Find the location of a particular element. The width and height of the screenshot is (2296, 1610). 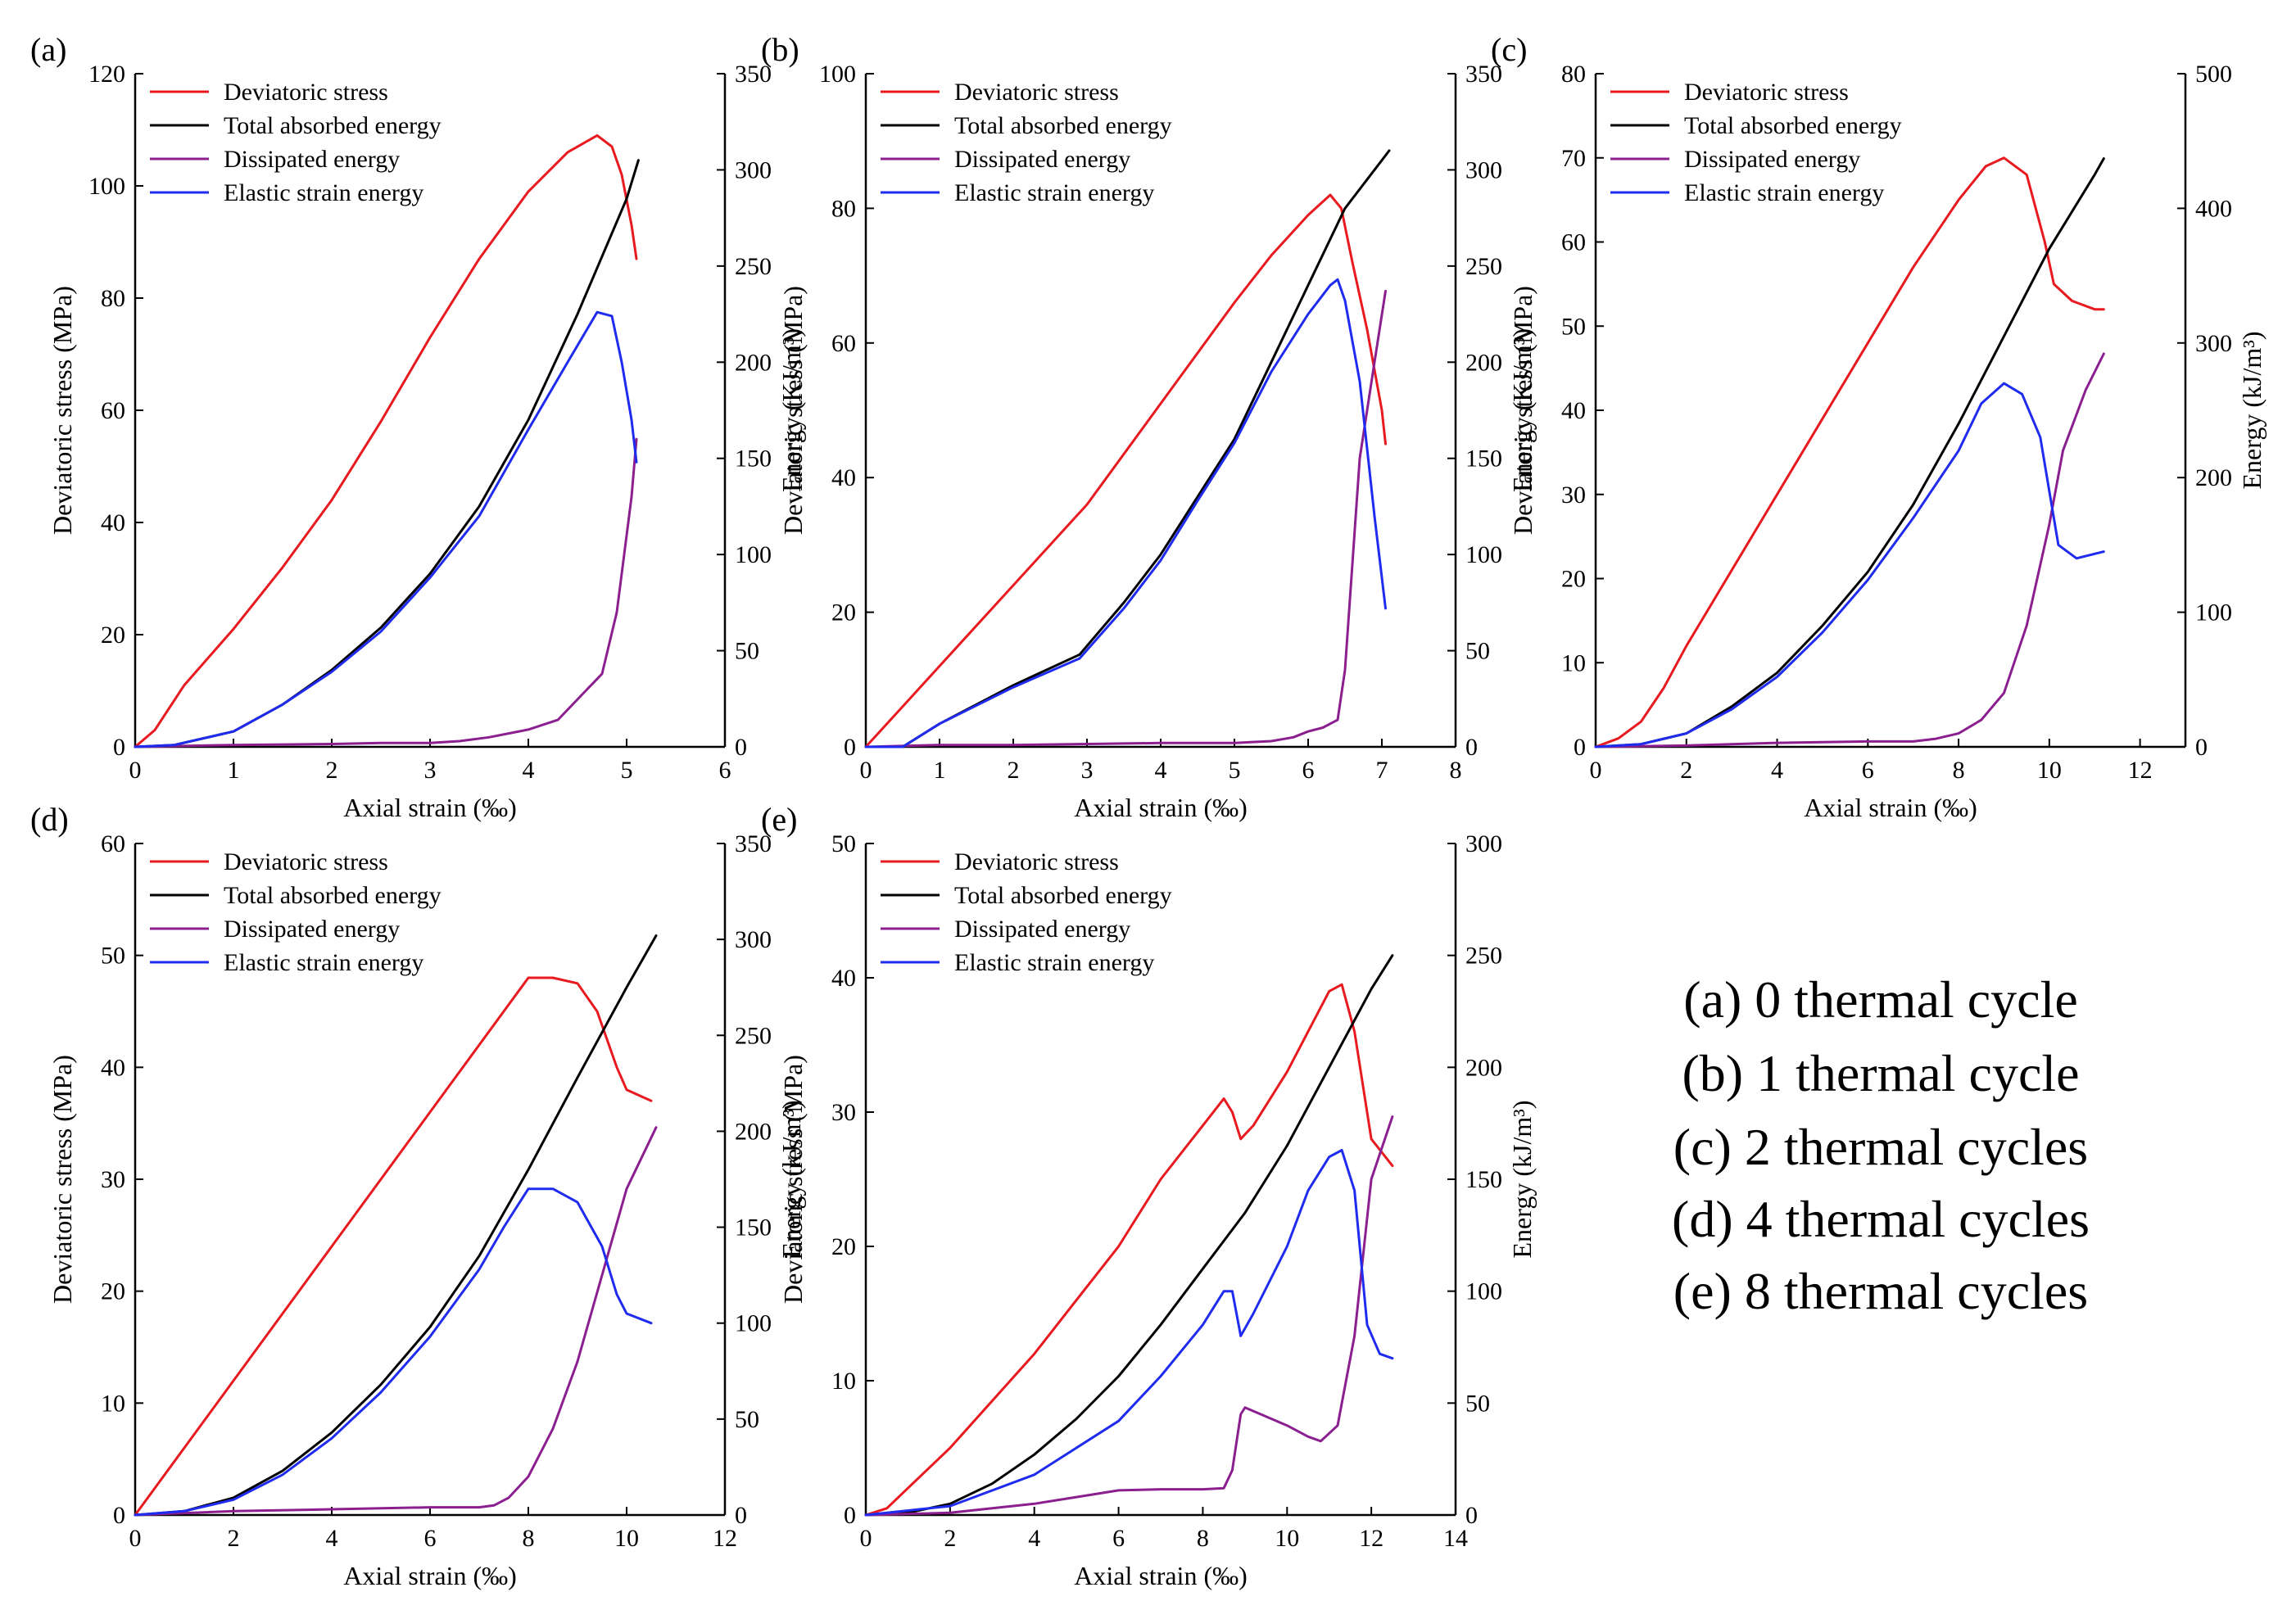

legend-label: Total absorbed energy is located at coordinates (1063, 895).